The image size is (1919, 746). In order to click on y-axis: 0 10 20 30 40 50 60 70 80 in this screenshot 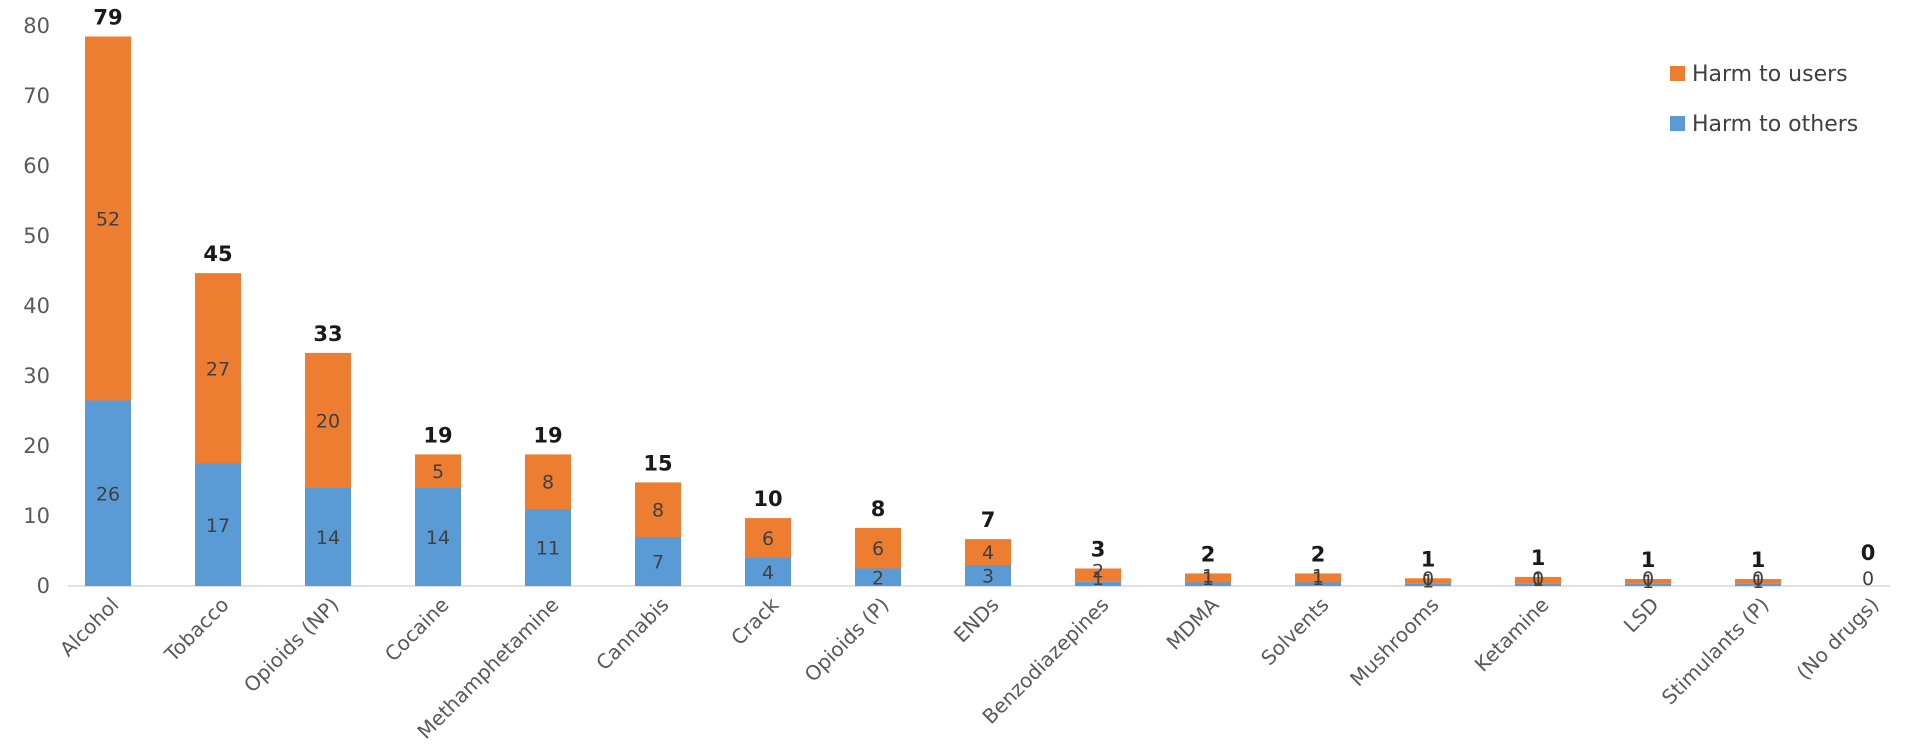, I will do `click(36, 306)`.